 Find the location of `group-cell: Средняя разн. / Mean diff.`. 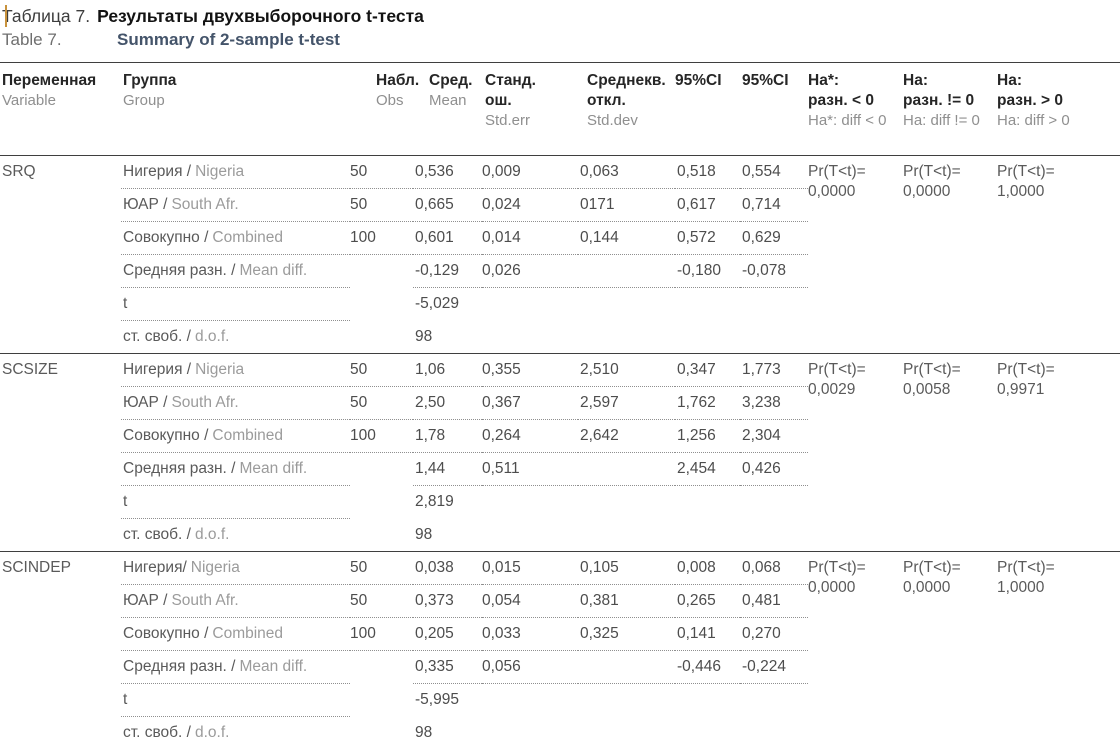

group-cell: Средняя разн. / Mean diff. is located at coordinates (235, 271).